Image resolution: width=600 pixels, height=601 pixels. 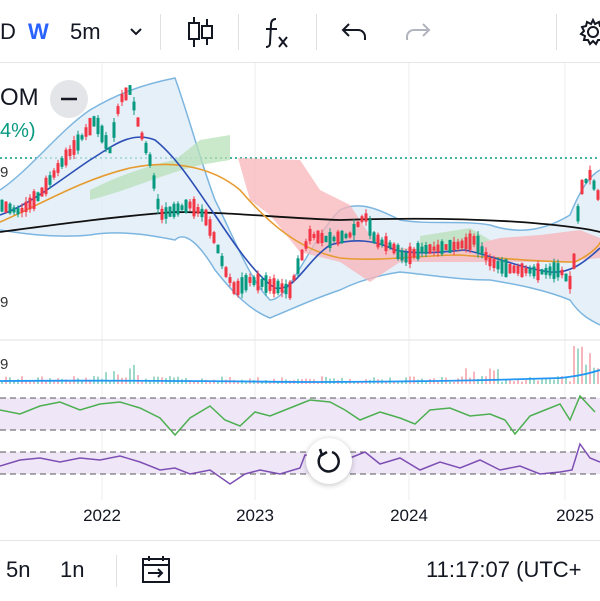 What do you see at coordinates (354, 32) in the screenshot?
I see `undo-icon` at bounding box center [354, 32].